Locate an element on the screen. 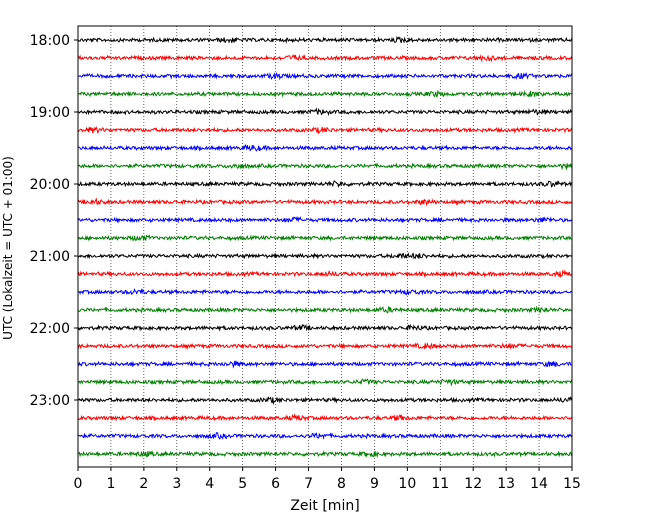 This screenshot has height=520, width=650. x-tick-label: 4 is located at coordinates (209, 484).